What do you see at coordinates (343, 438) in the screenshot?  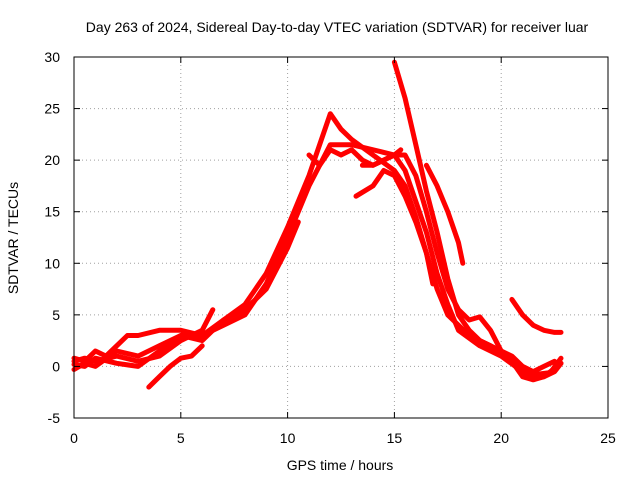 I see `x-tick-labels: 0 5 10 15 20 25` at bounding box center [343, 438].